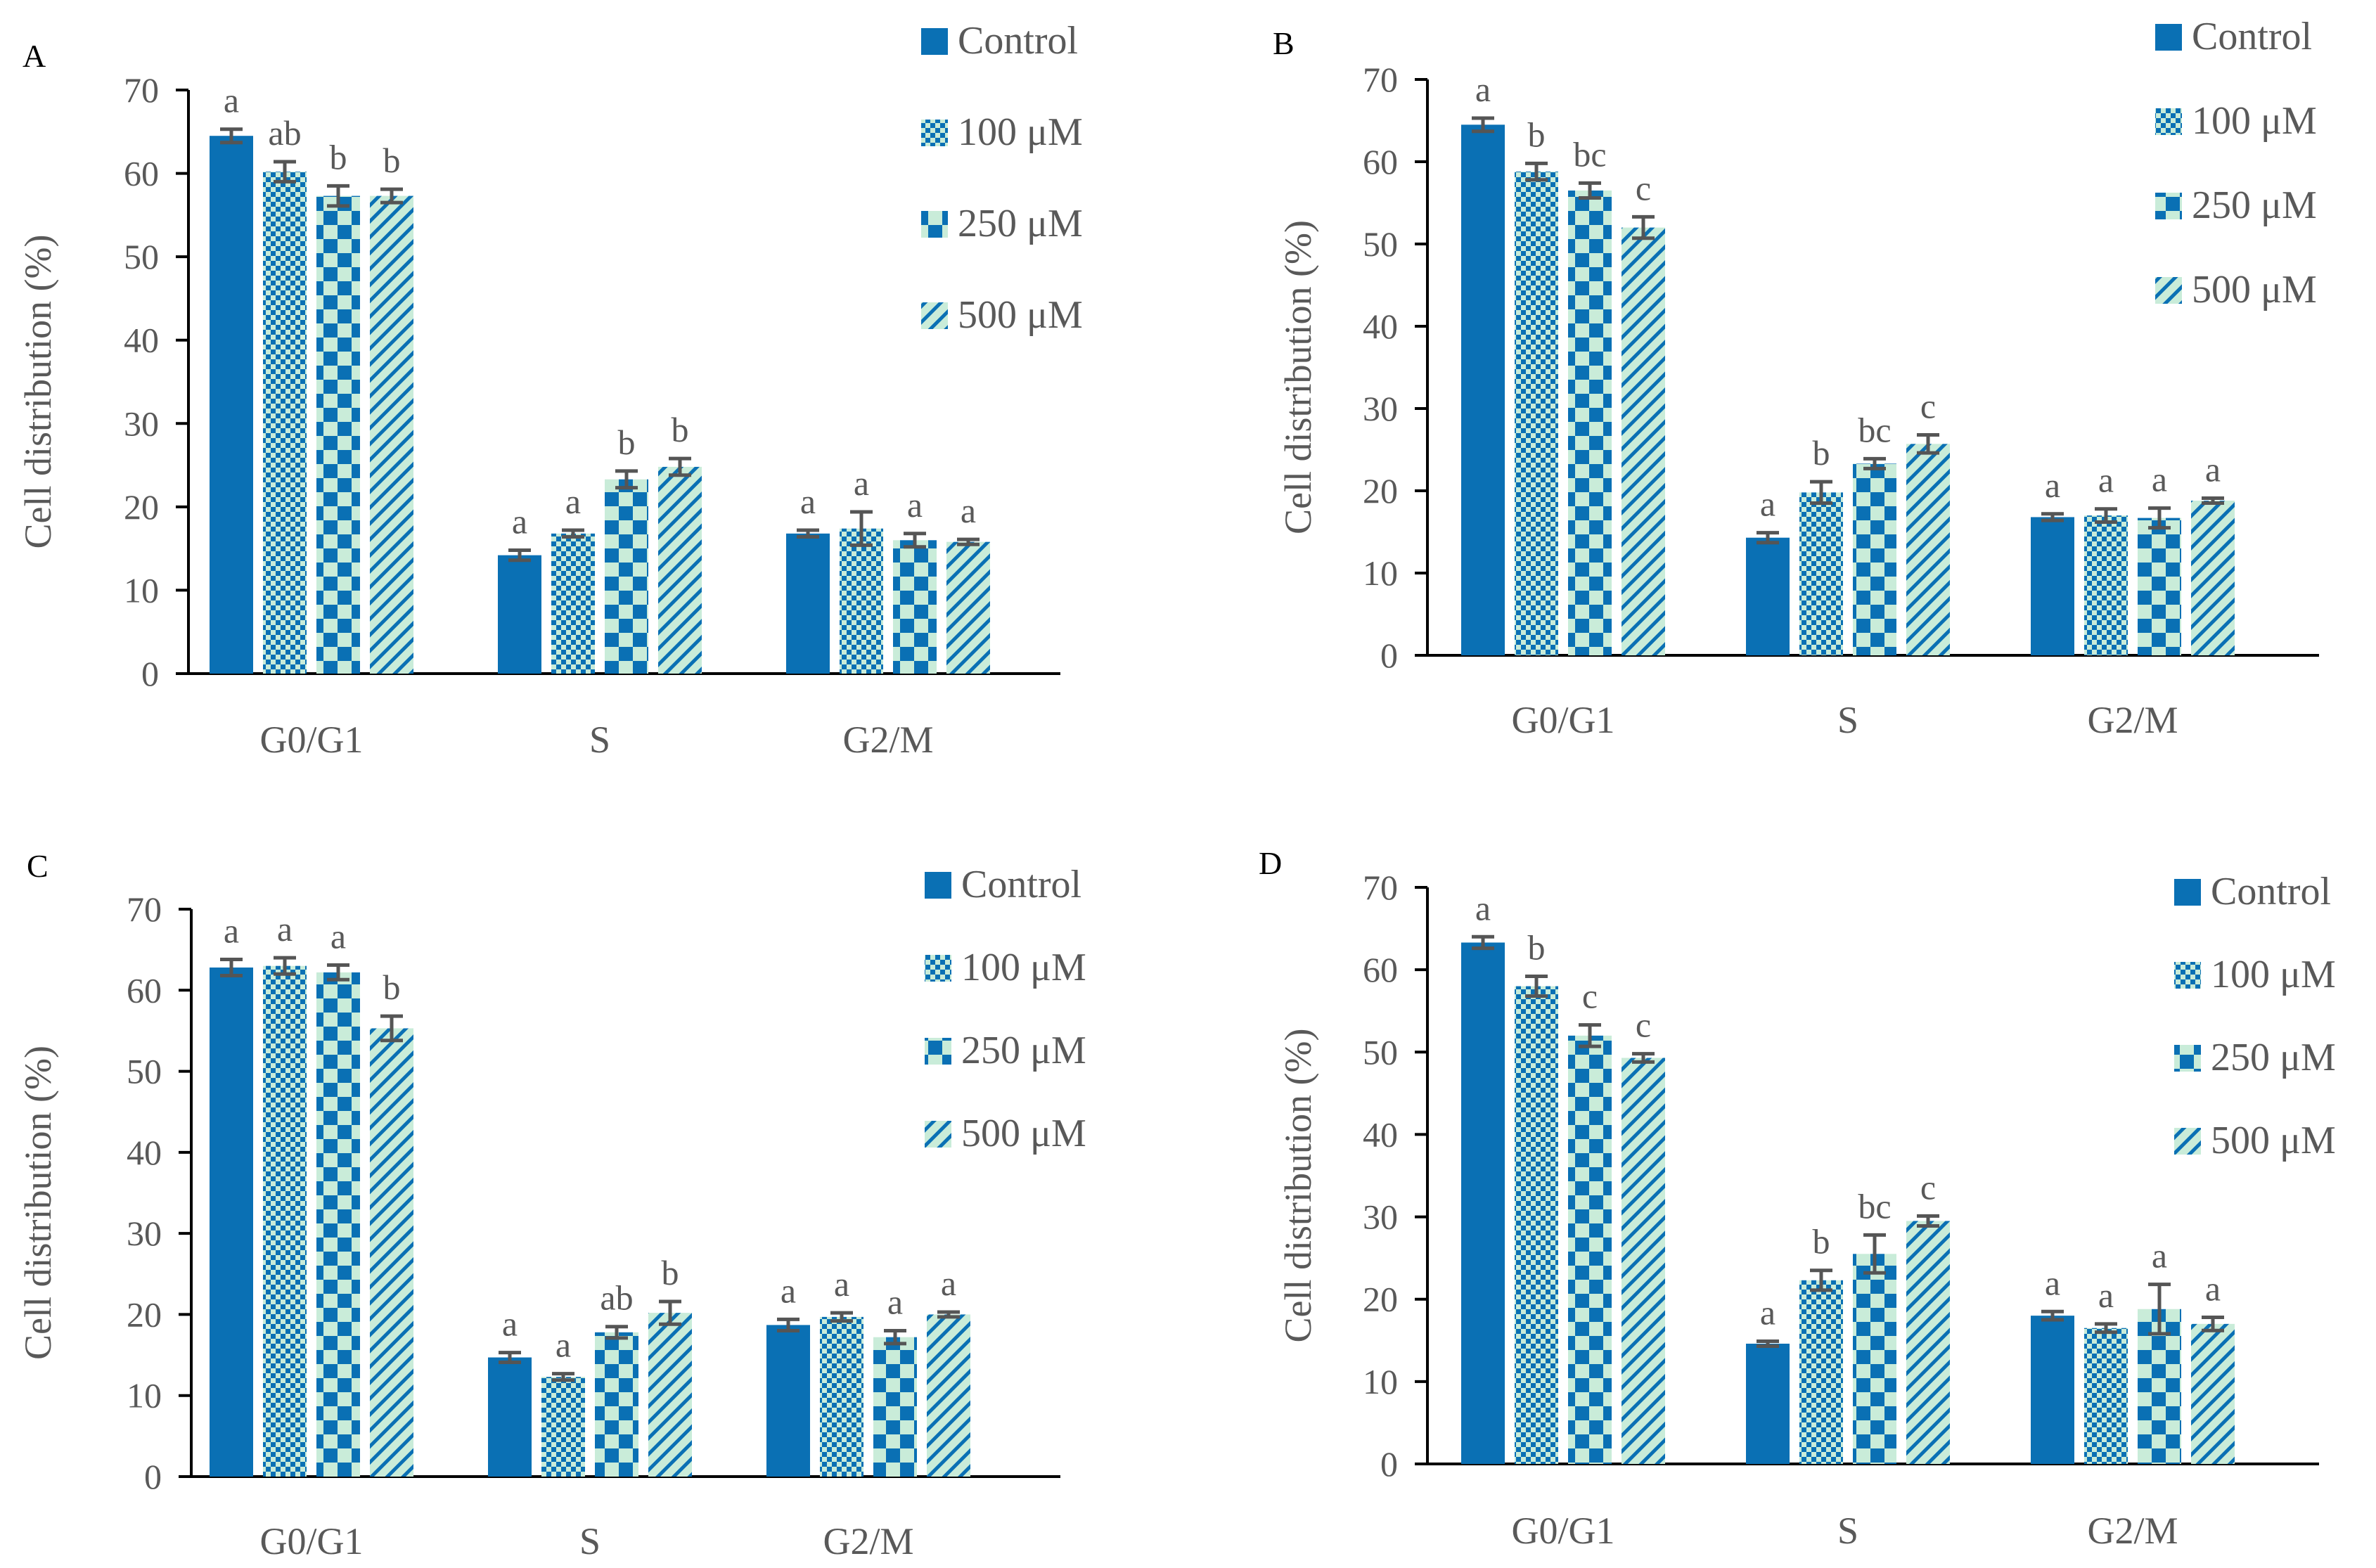 The image size is (2376, 1568). I want to click on significance-letter: ab, so click(284, 133).